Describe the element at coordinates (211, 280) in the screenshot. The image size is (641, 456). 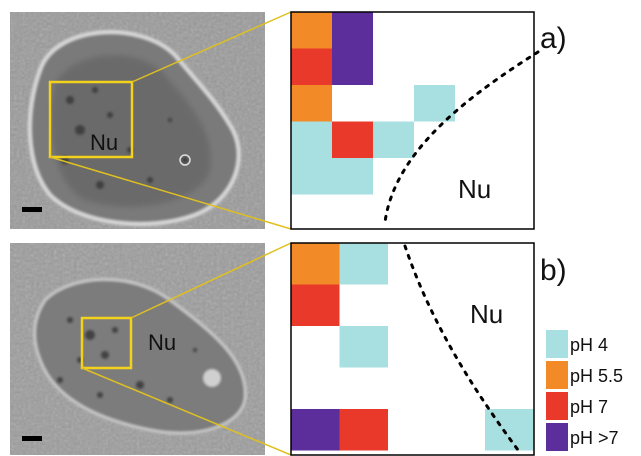
I see `zoom-line-b-top` at that location.